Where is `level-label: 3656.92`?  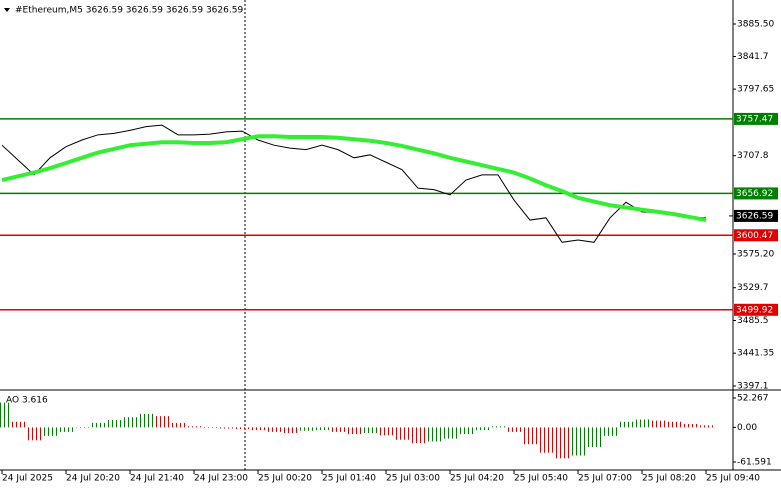 level-label: 3656.92 is located at coordinates (754, 194).